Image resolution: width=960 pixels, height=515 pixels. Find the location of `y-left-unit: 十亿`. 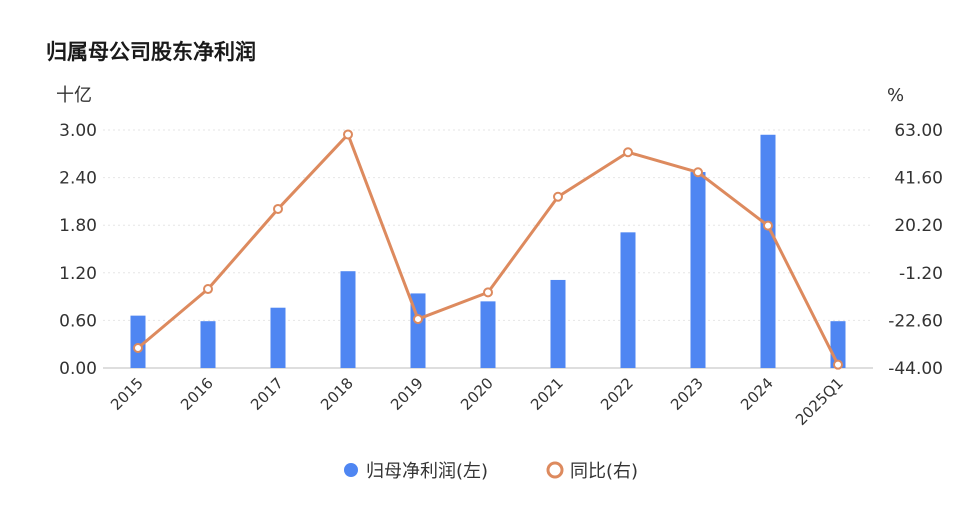

y-left-unit: 十亿 is located at coordinates (74, 95).